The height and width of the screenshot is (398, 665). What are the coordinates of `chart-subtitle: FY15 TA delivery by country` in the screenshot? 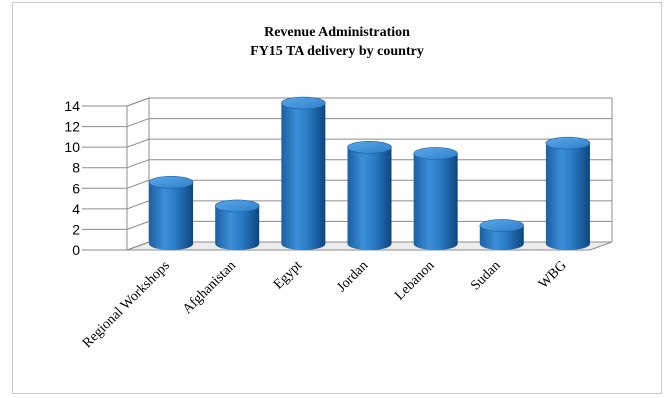 It's located at (337, 51).